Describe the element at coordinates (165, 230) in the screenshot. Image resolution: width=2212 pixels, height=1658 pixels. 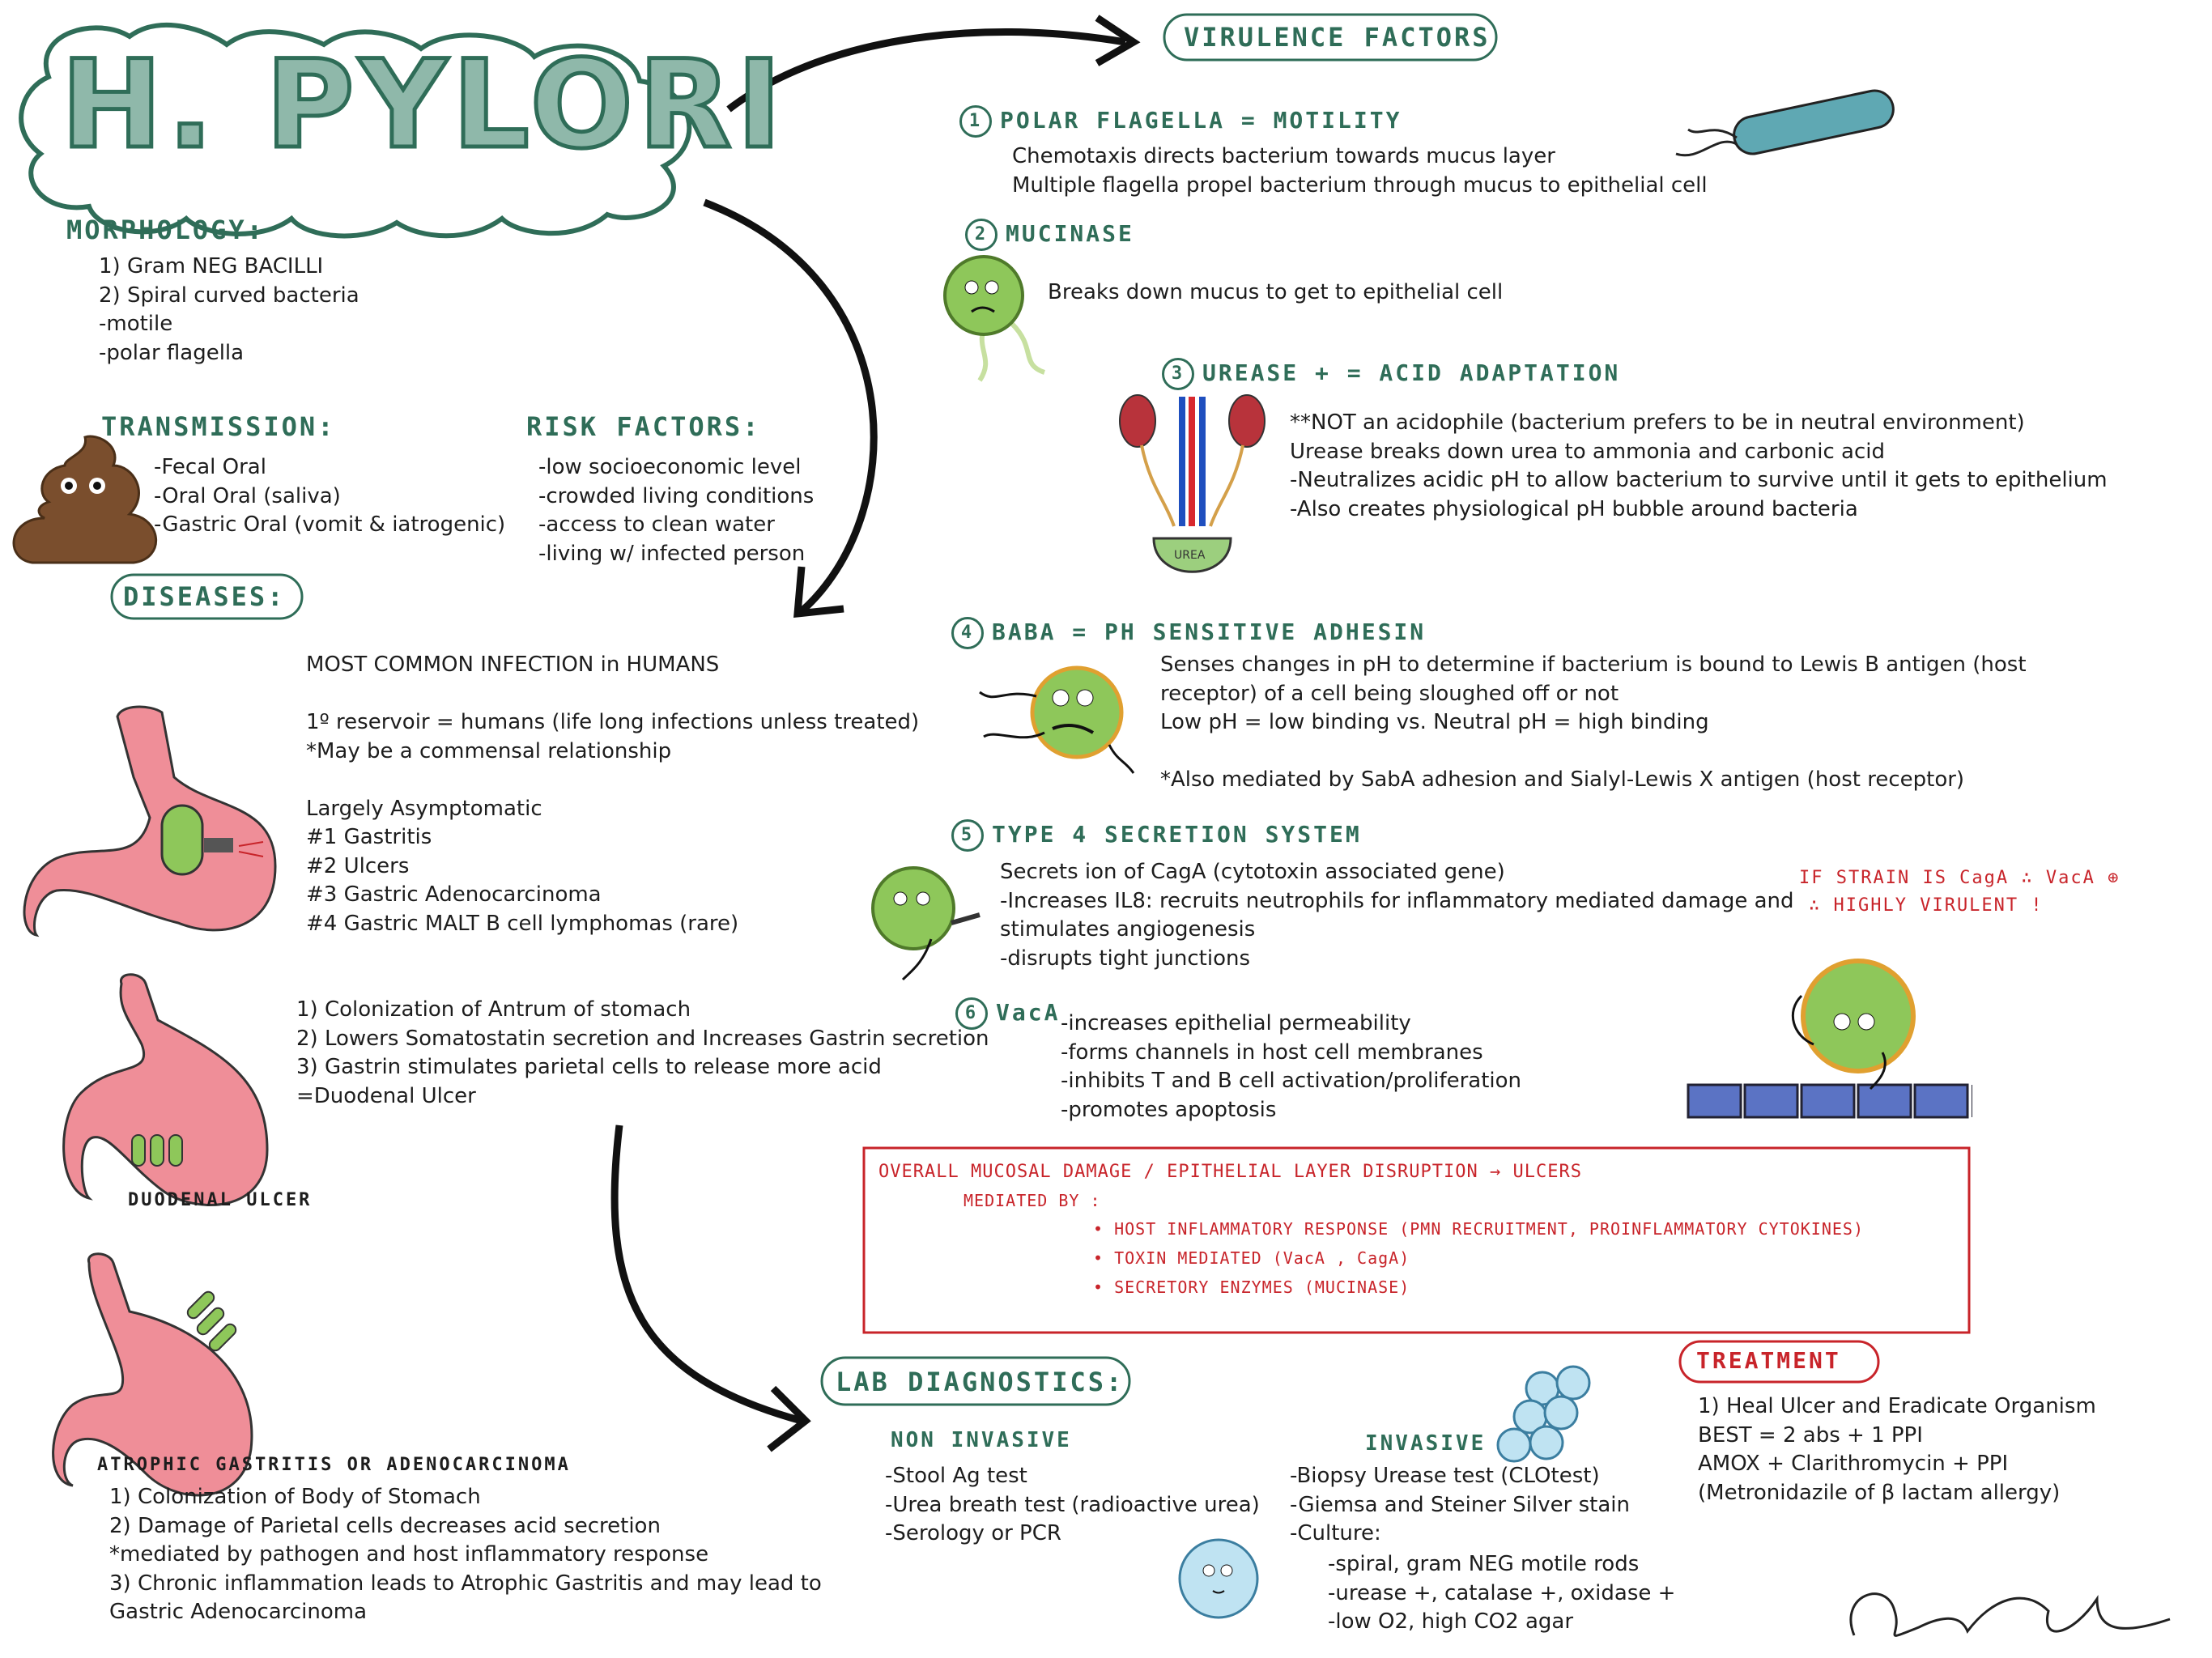
I see `morphology-heading: MORPHOLOGY:` at that location.